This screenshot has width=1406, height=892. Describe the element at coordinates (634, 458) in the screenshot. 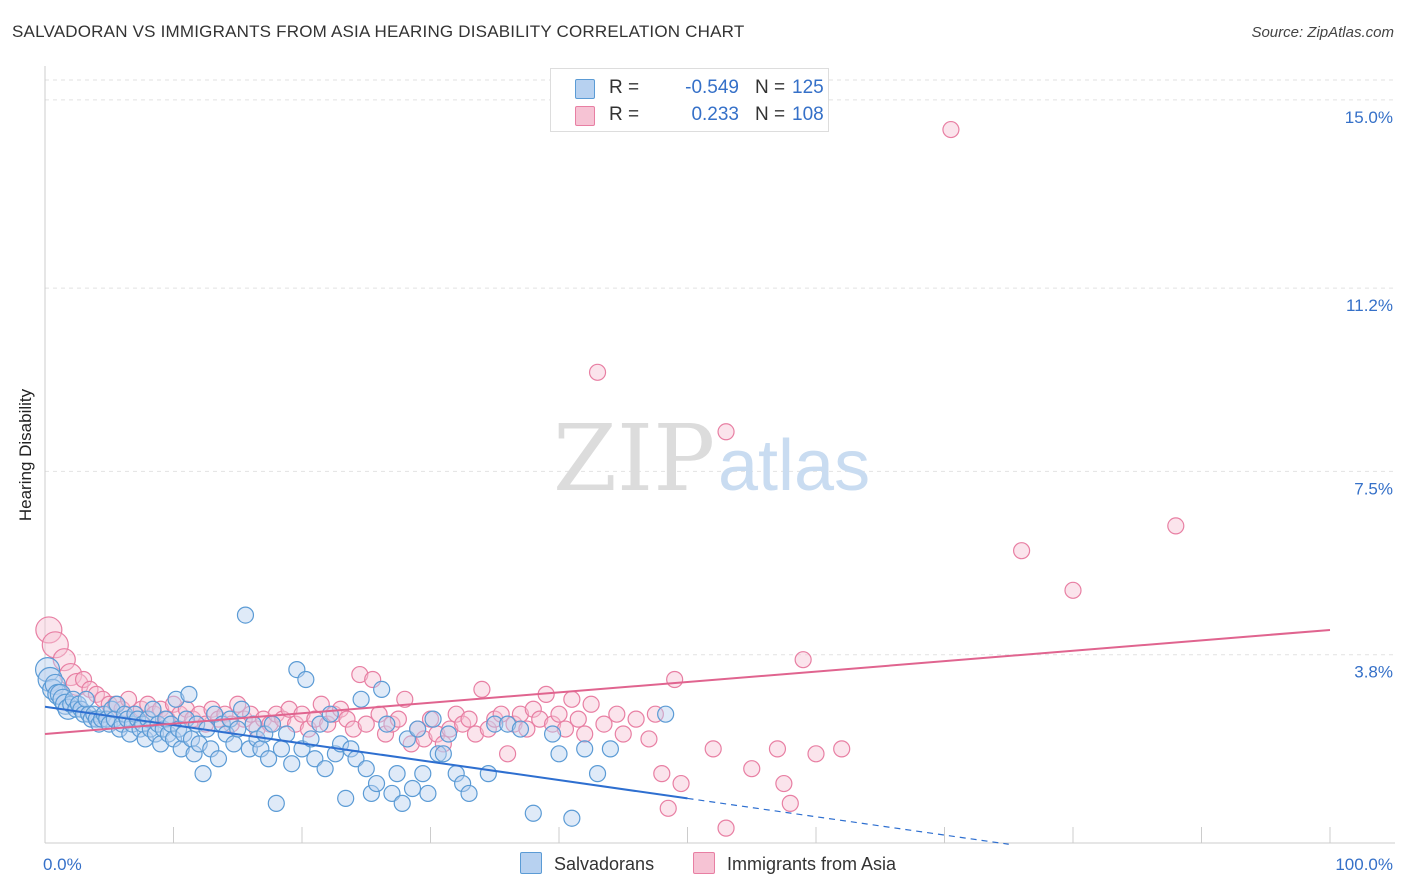

I see `watermark-zip: ZIP` at that location.